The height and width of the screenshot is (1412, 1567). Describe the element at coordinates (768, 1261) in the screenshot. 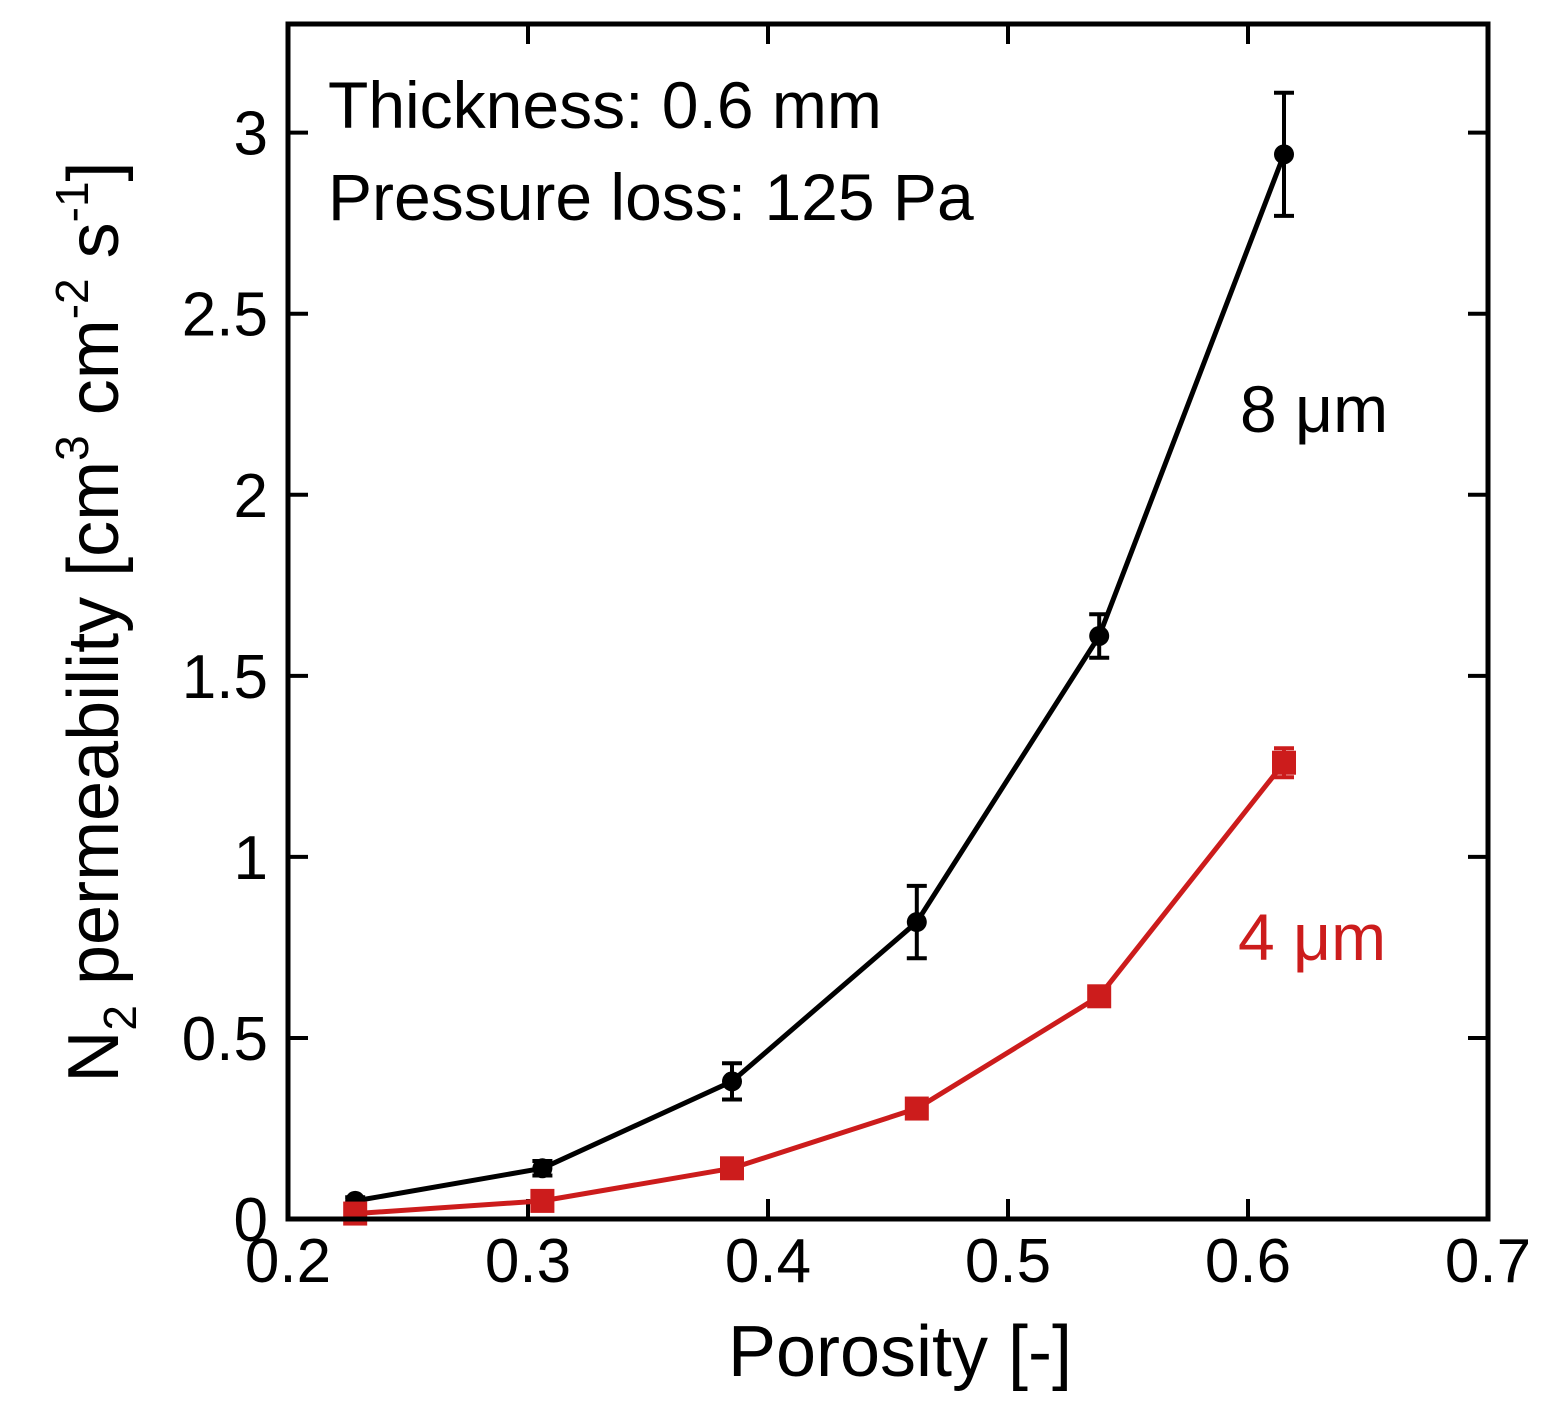

I see `x-tick-label: 0.4` at that location.